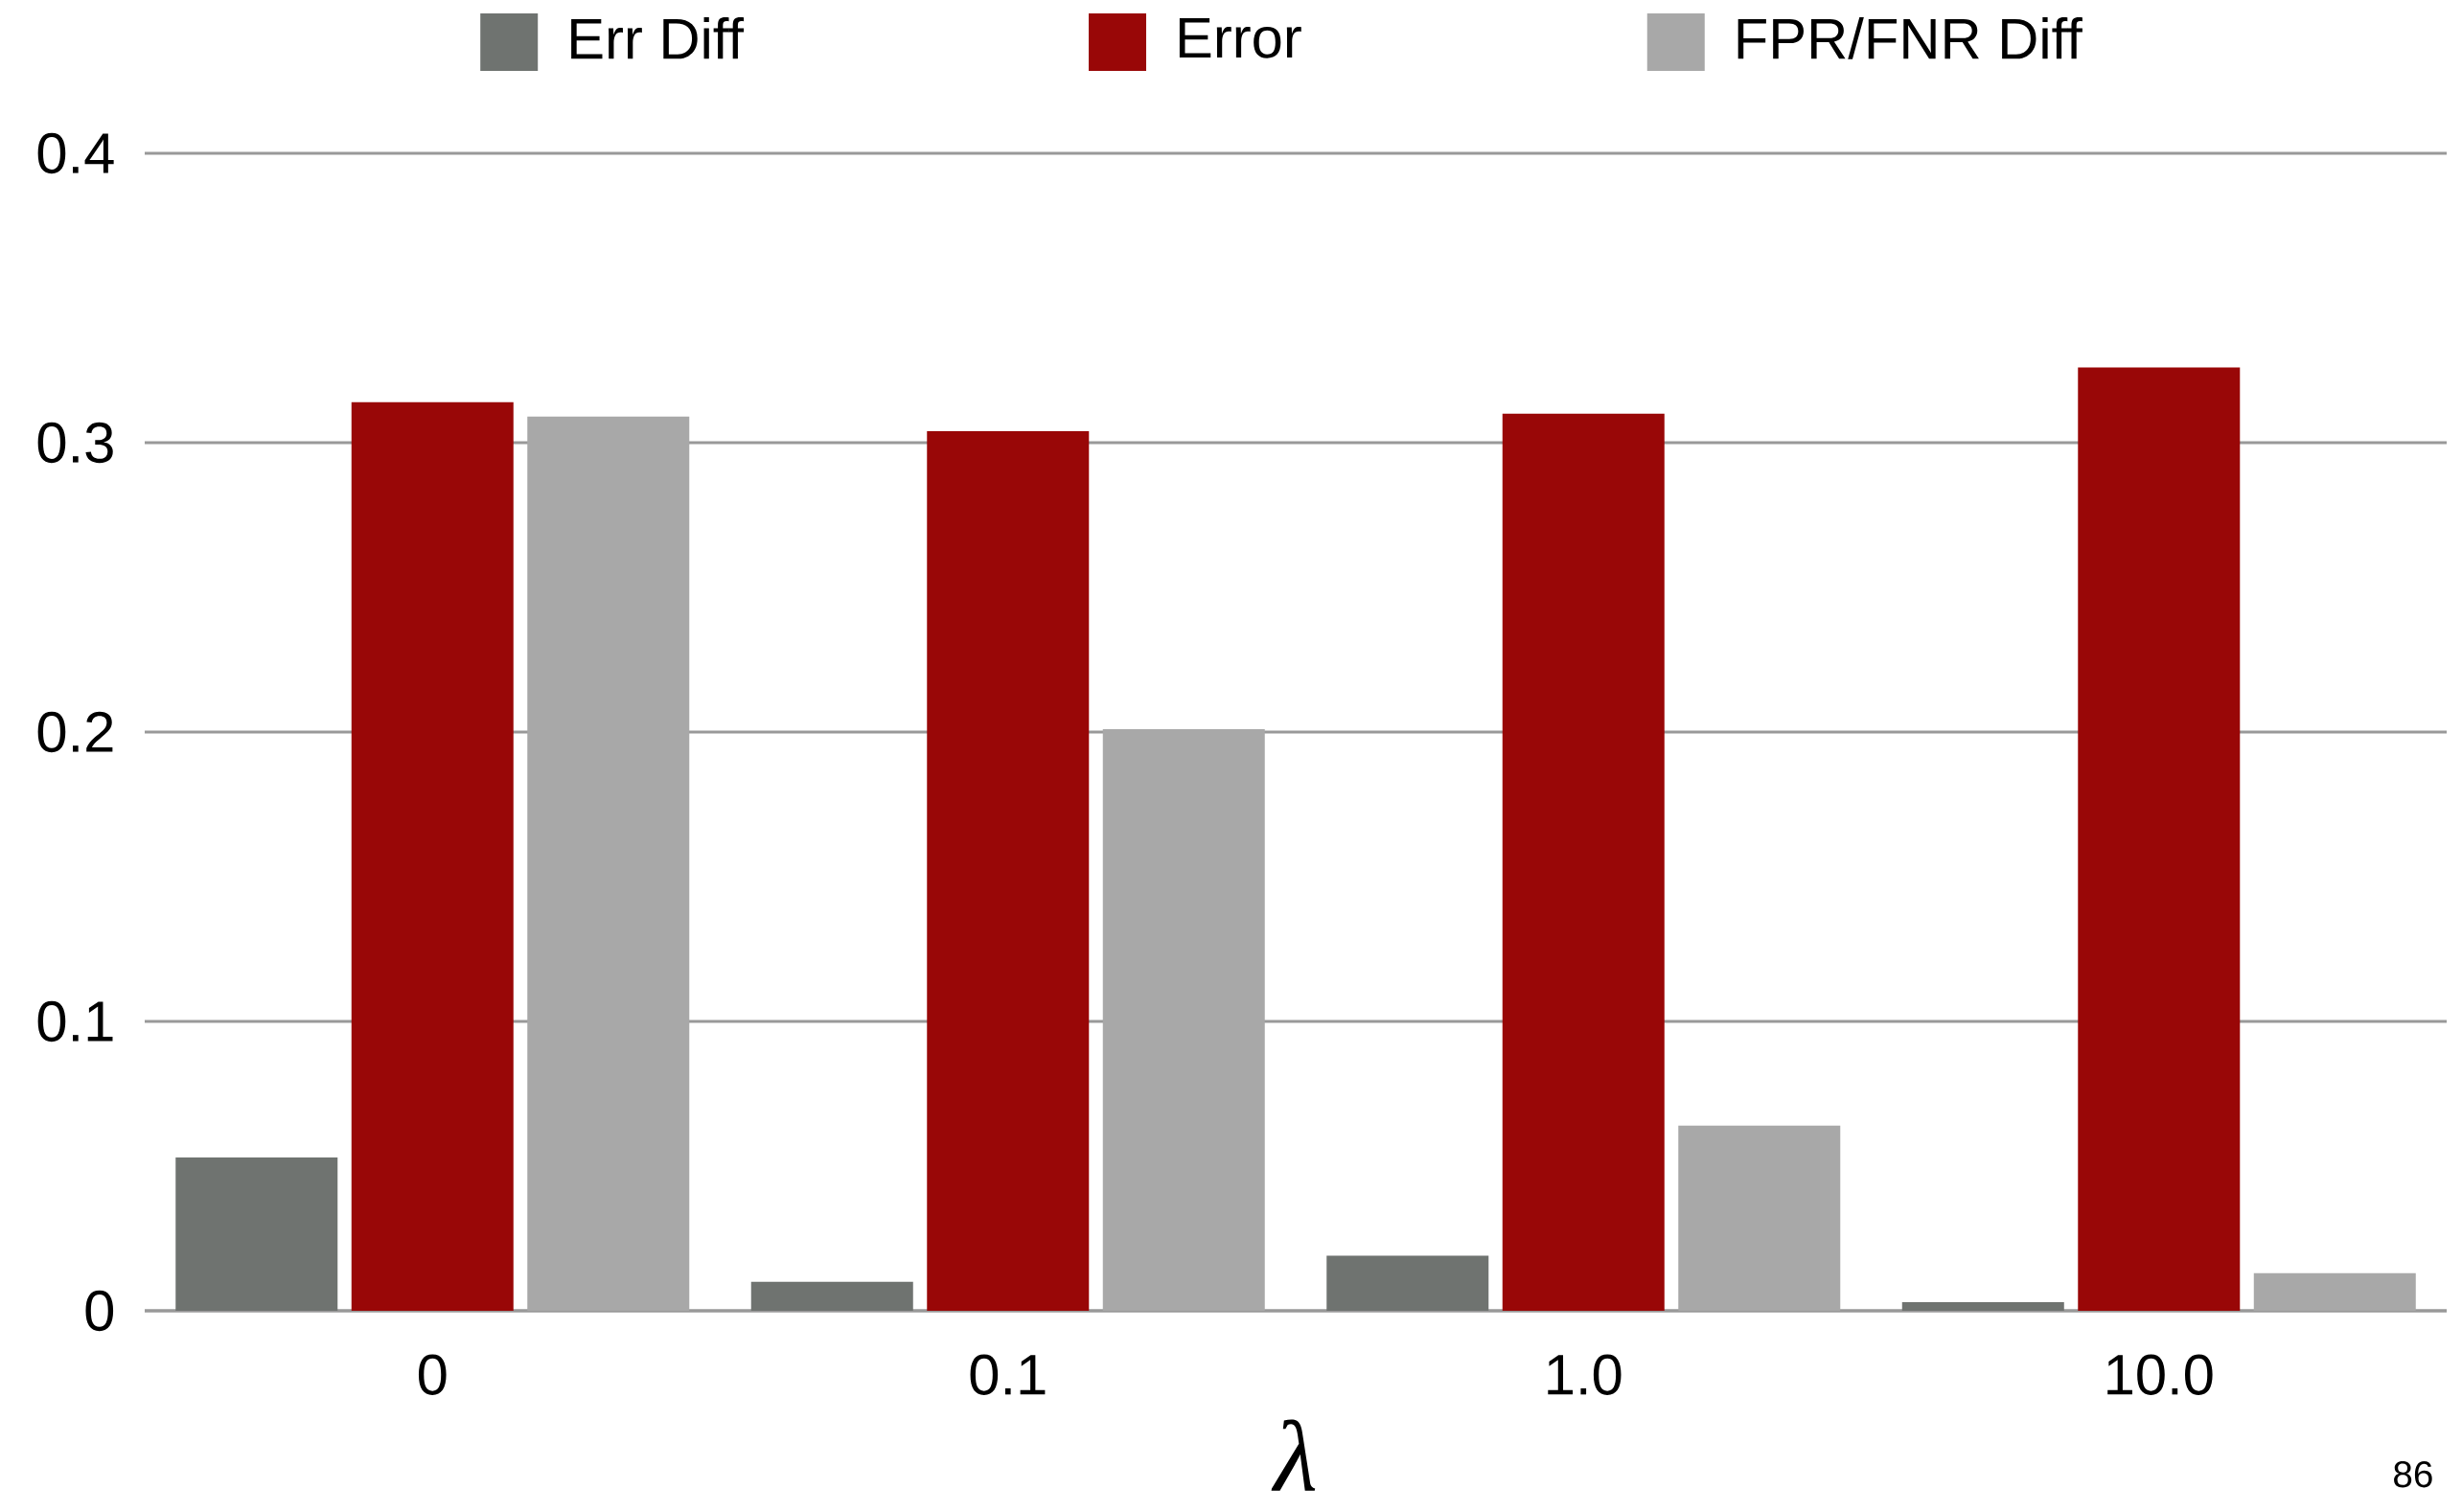 This screenshot has width=2462, height=1512. Describe the element at coordinates (1008, 1374) in the screenshot. I see `x-tick-label: 0.1` at that location.